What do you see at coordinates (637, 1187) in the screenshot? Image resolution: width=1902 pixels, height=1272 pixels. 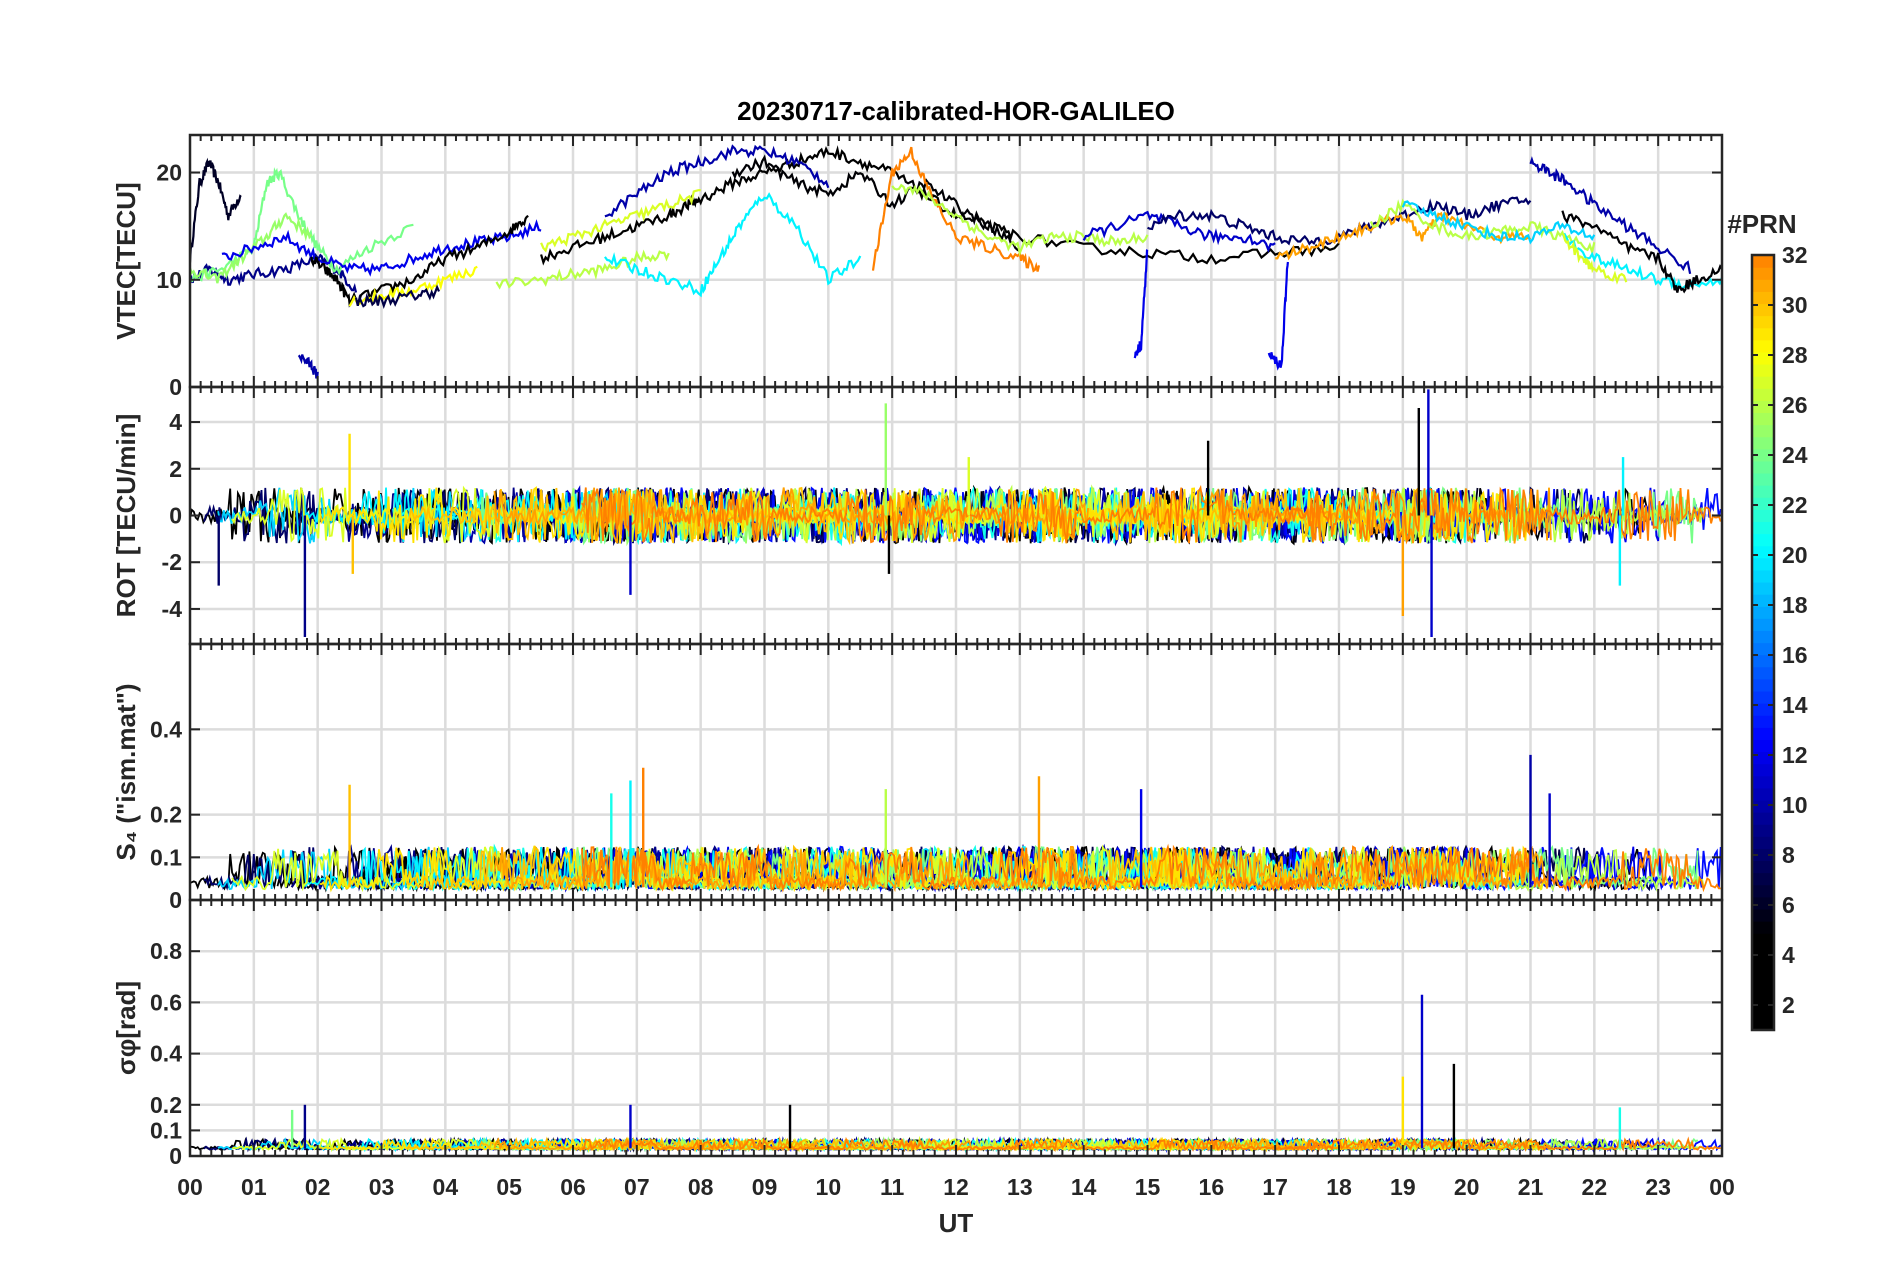 I see `x-tick-label: 07` at bounding box center [637, 1187].